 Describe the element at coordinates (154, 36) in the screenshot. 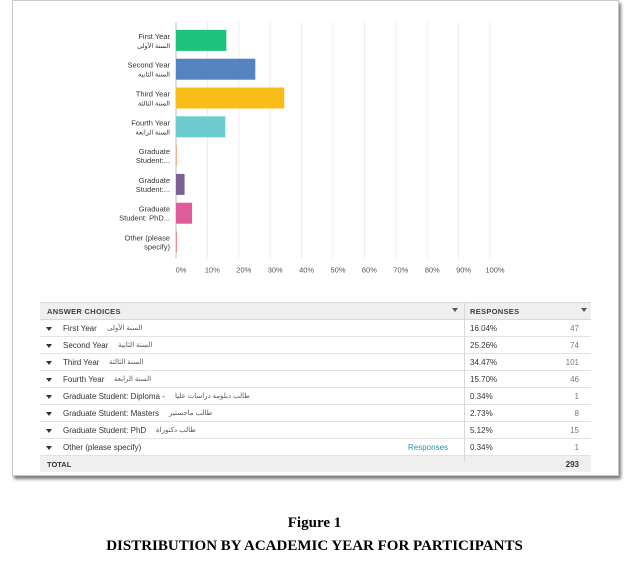

I see `category-label: First Year` at that location.